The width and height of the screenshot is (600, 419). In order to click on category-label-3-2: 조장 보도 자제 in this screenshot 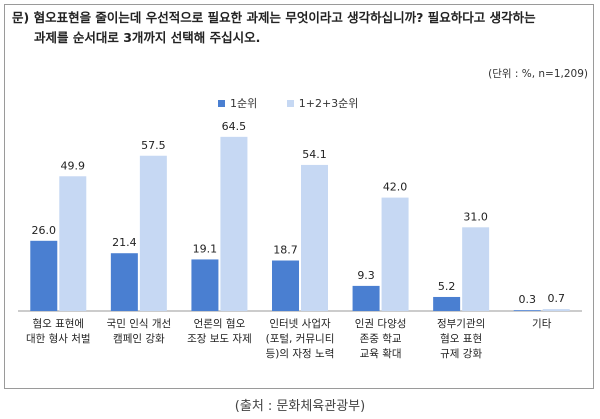, I will do `click(219, 339)`.